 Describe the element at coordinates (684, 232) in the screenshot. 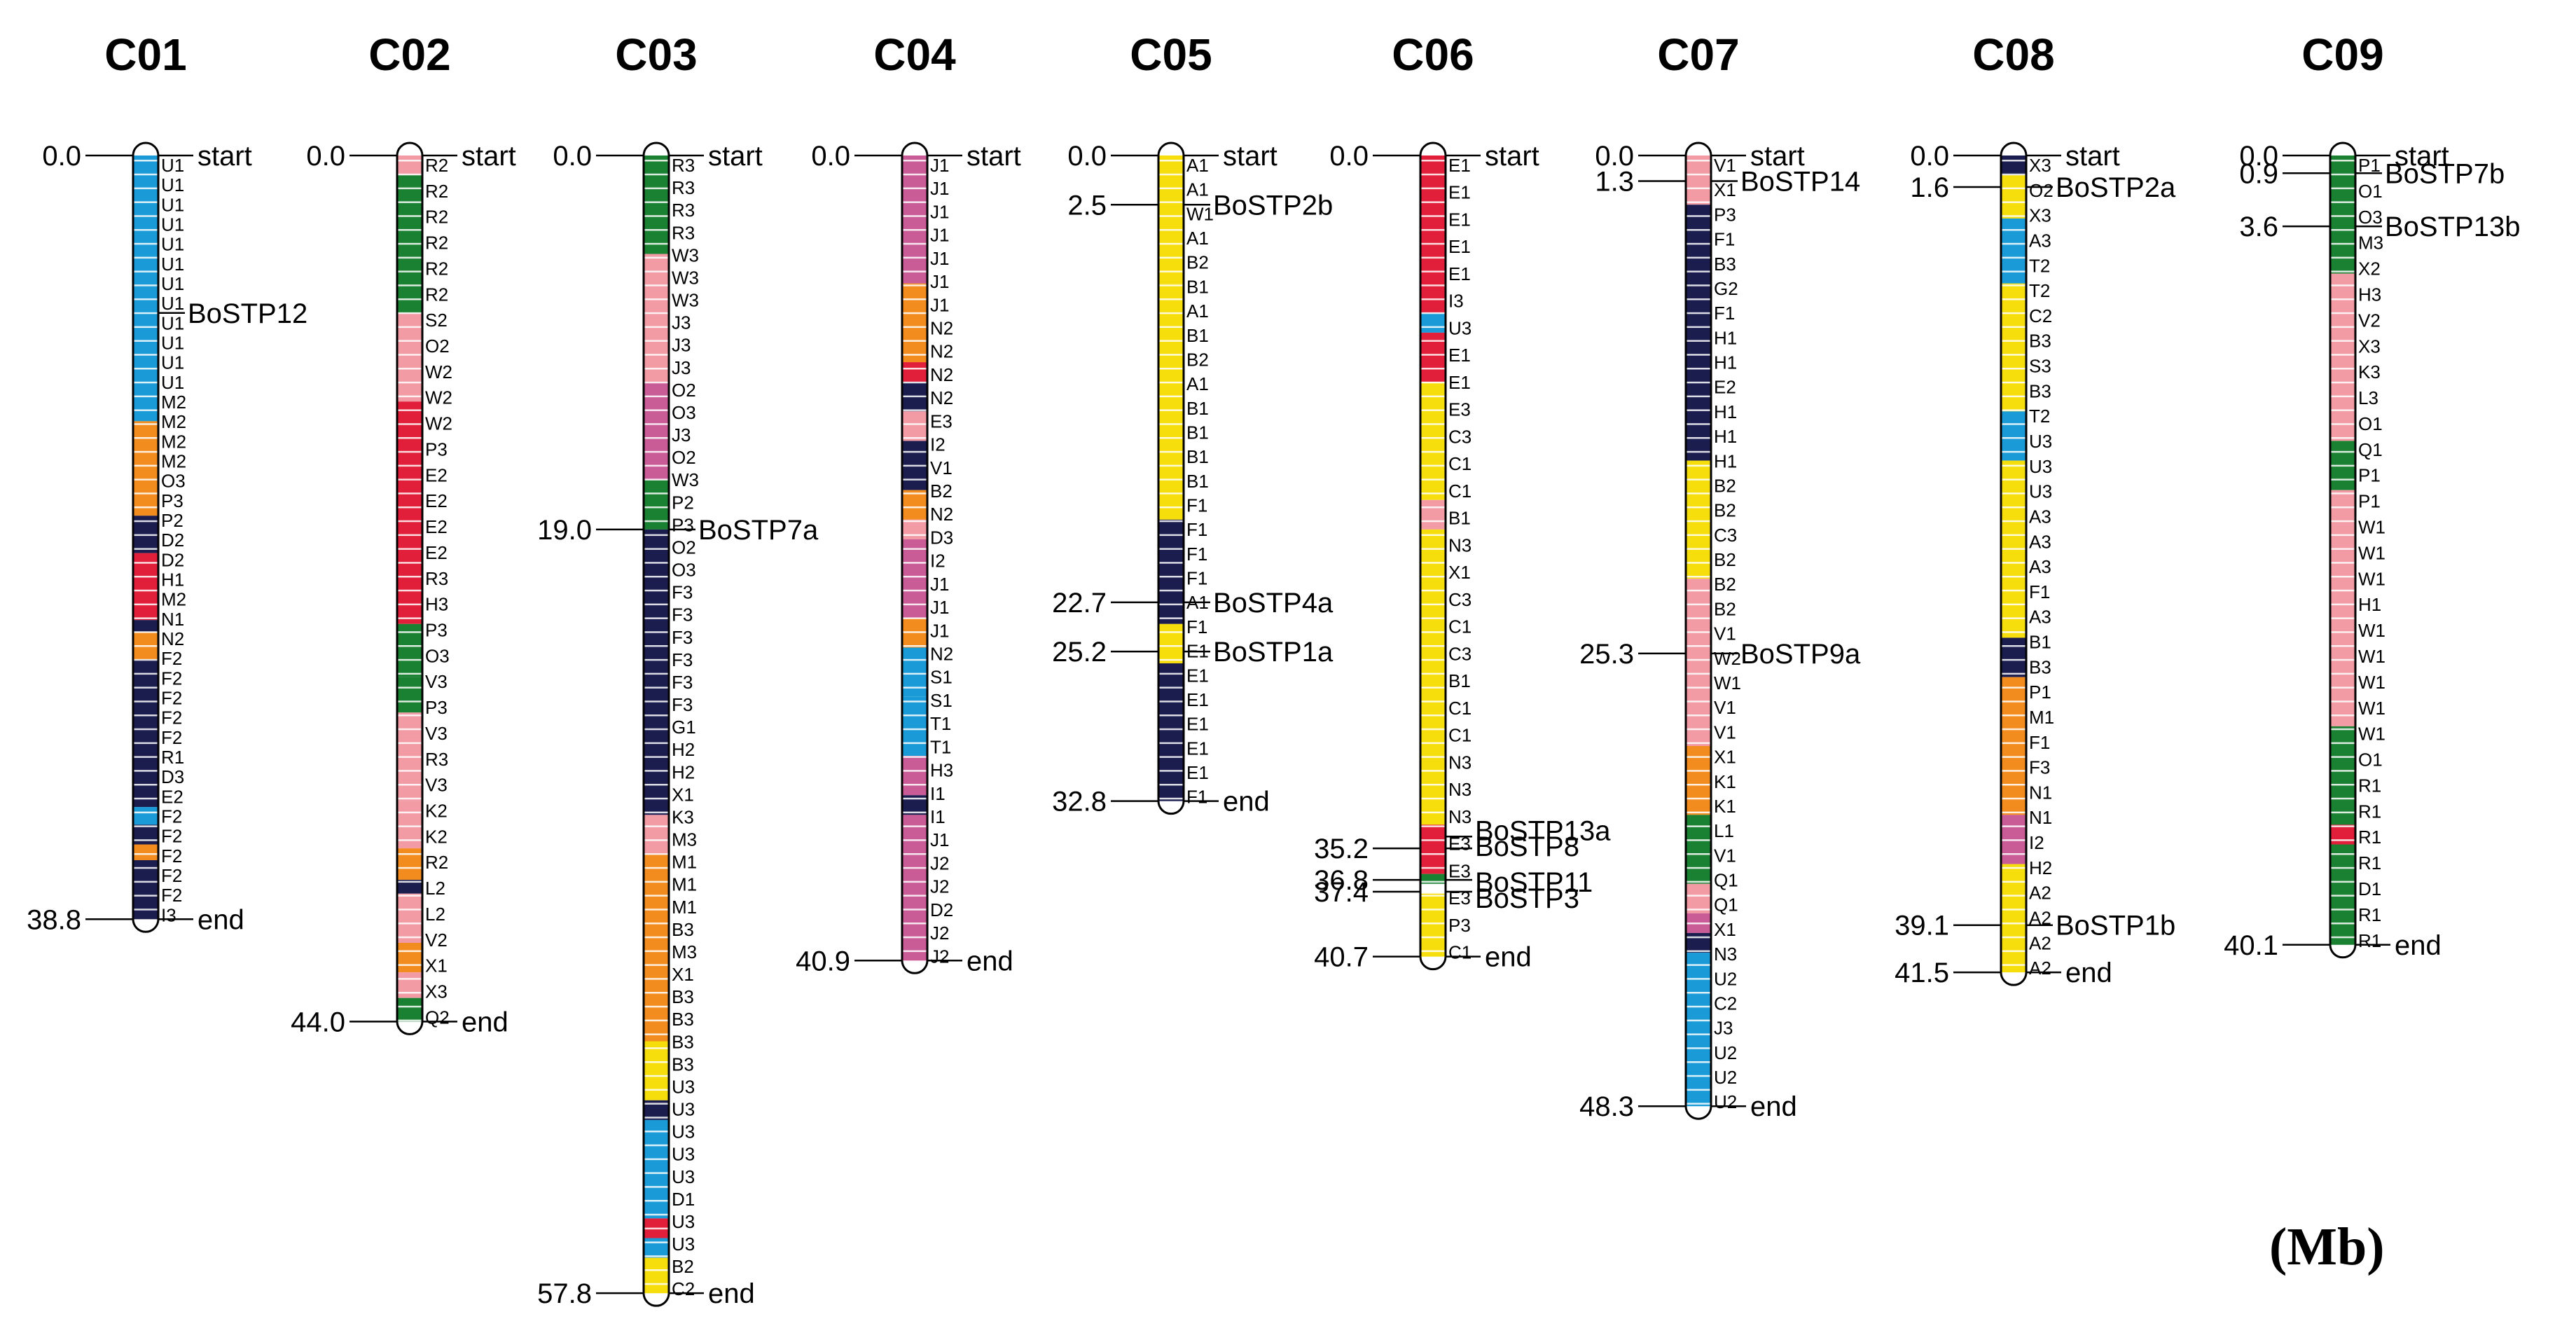

I see `band-label: R3` at that location.